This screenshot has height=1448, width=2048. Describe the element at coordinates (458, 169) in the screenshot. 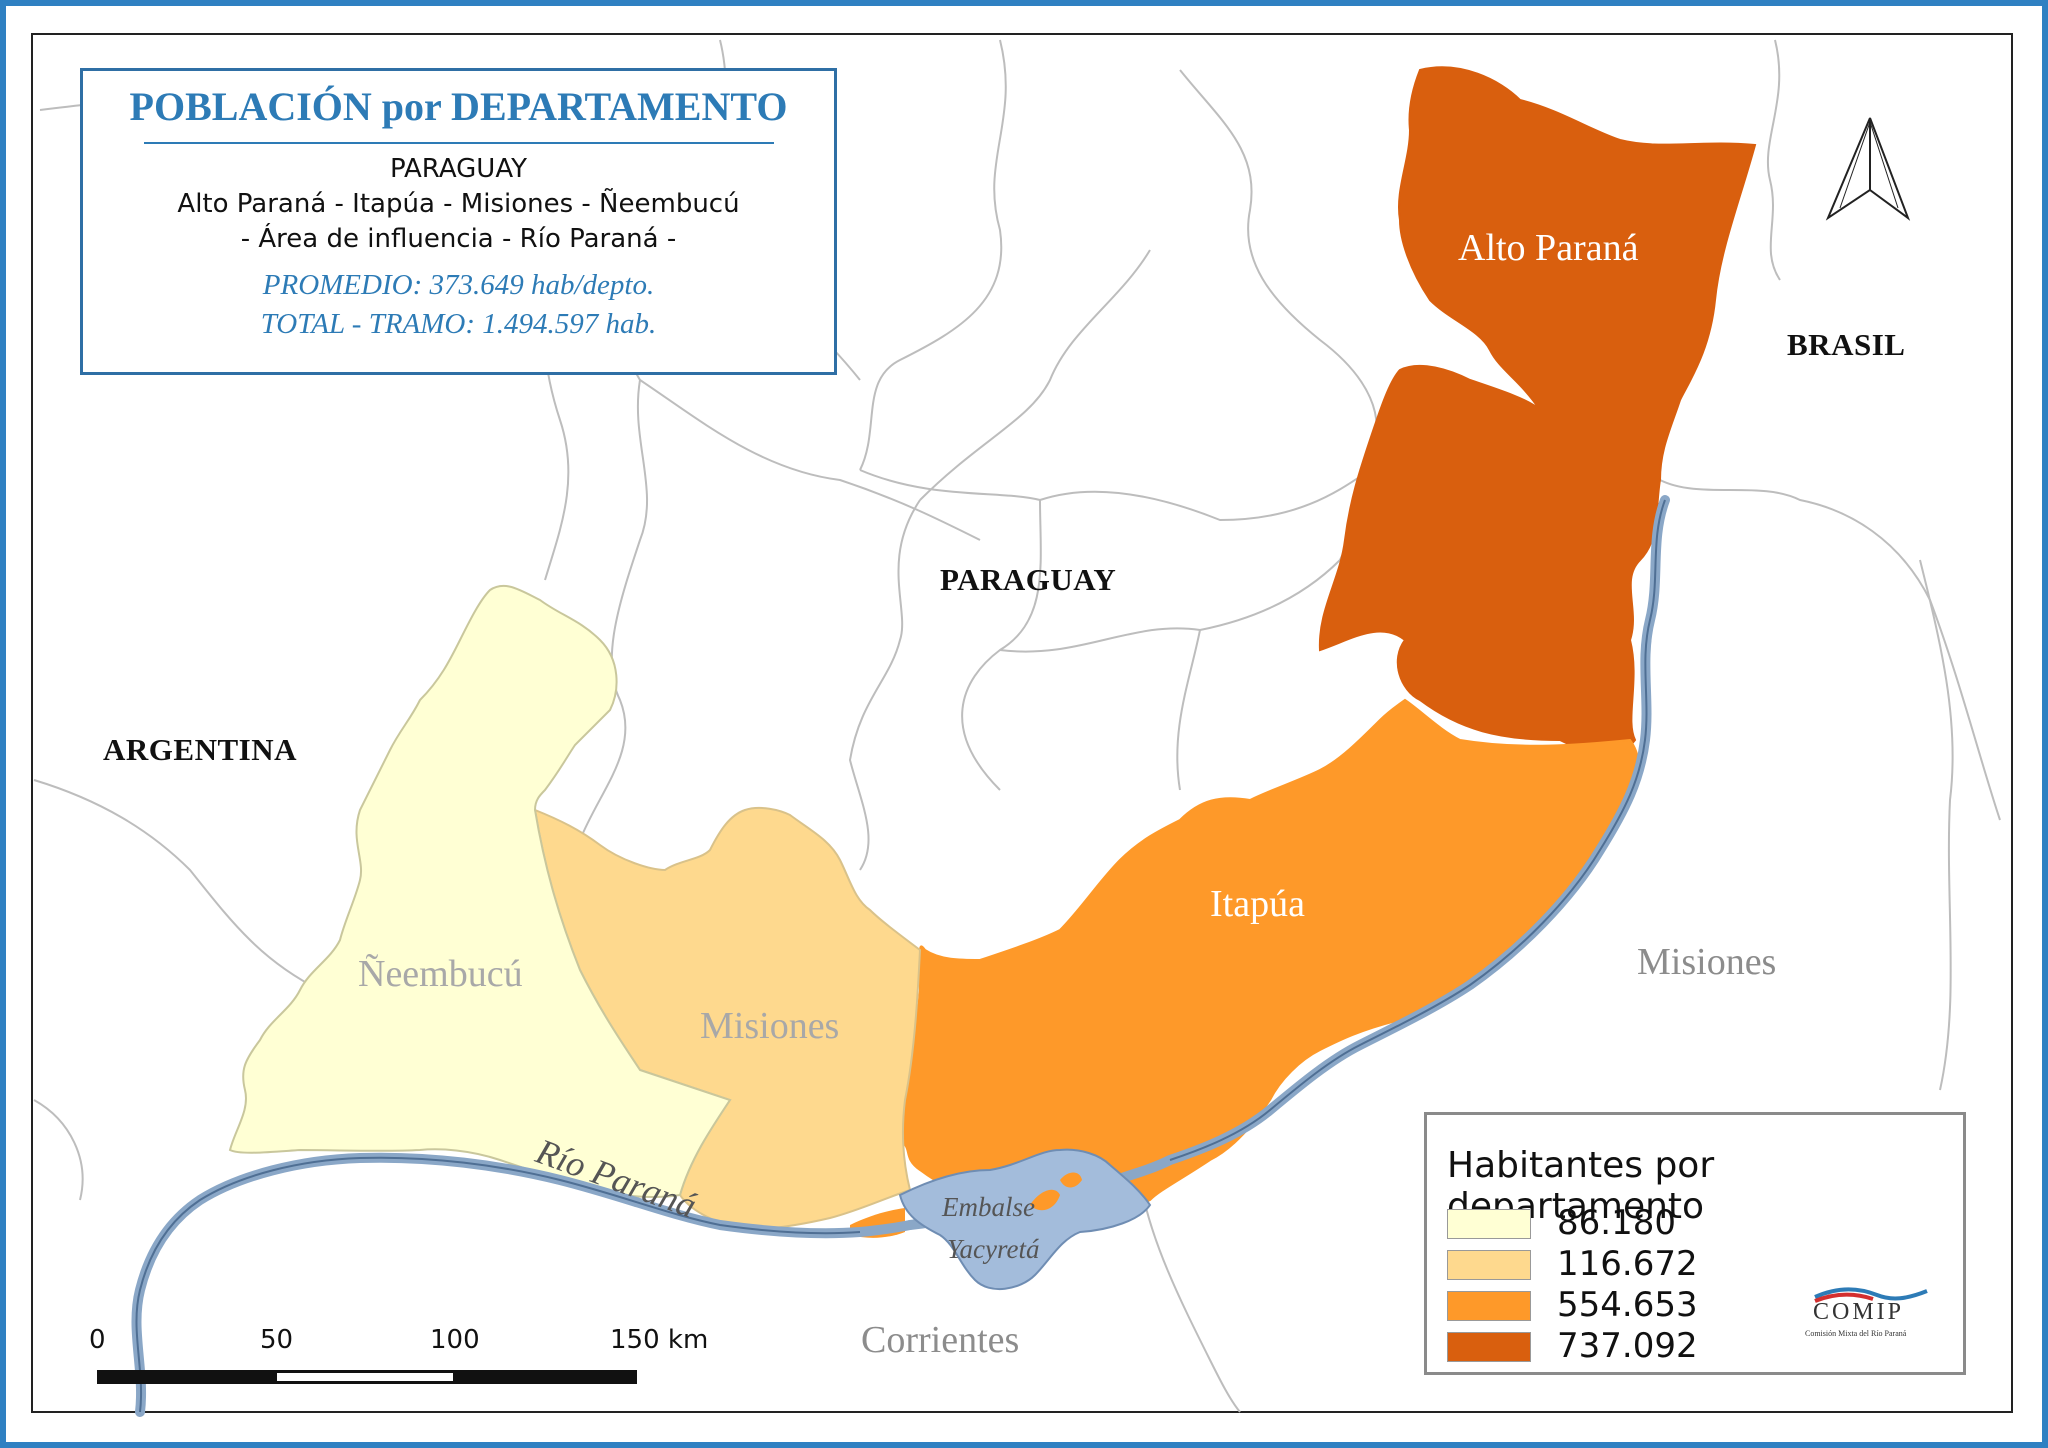

I see `subtitle-country: PARAGUAY` at that location.